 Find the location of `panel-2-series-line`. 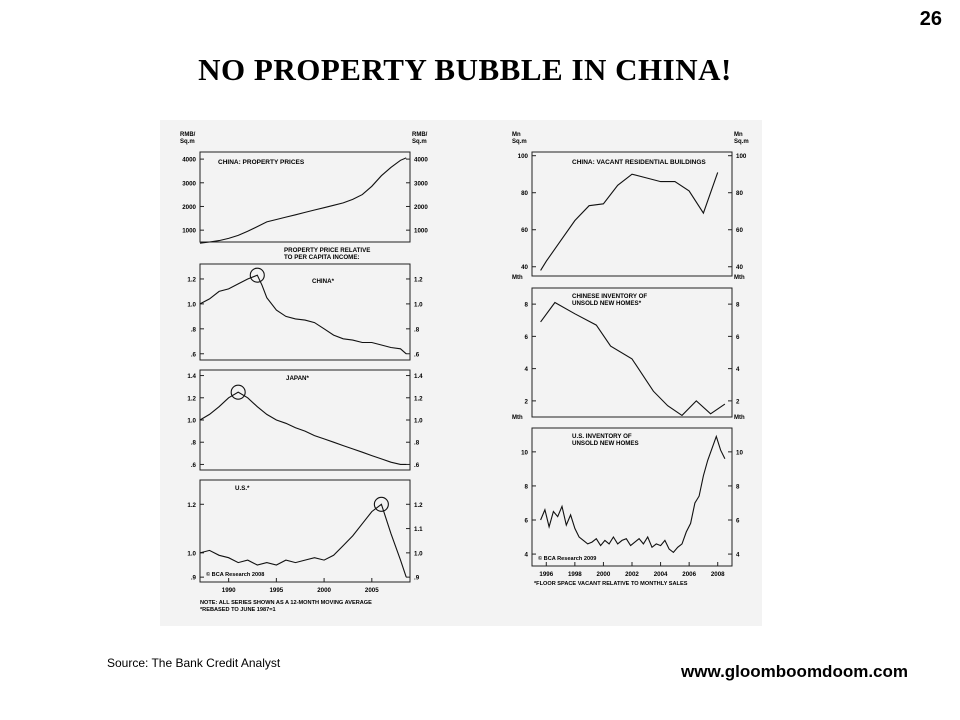

panel-2-series-line is located at coordinates (303, 314).